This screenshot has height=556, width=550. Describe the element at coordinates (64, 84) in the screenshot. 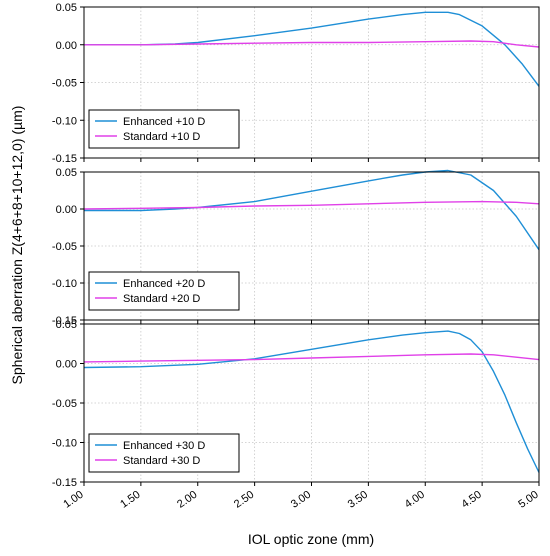

I see `y-tick-label-1-2: -0.05` at that location.